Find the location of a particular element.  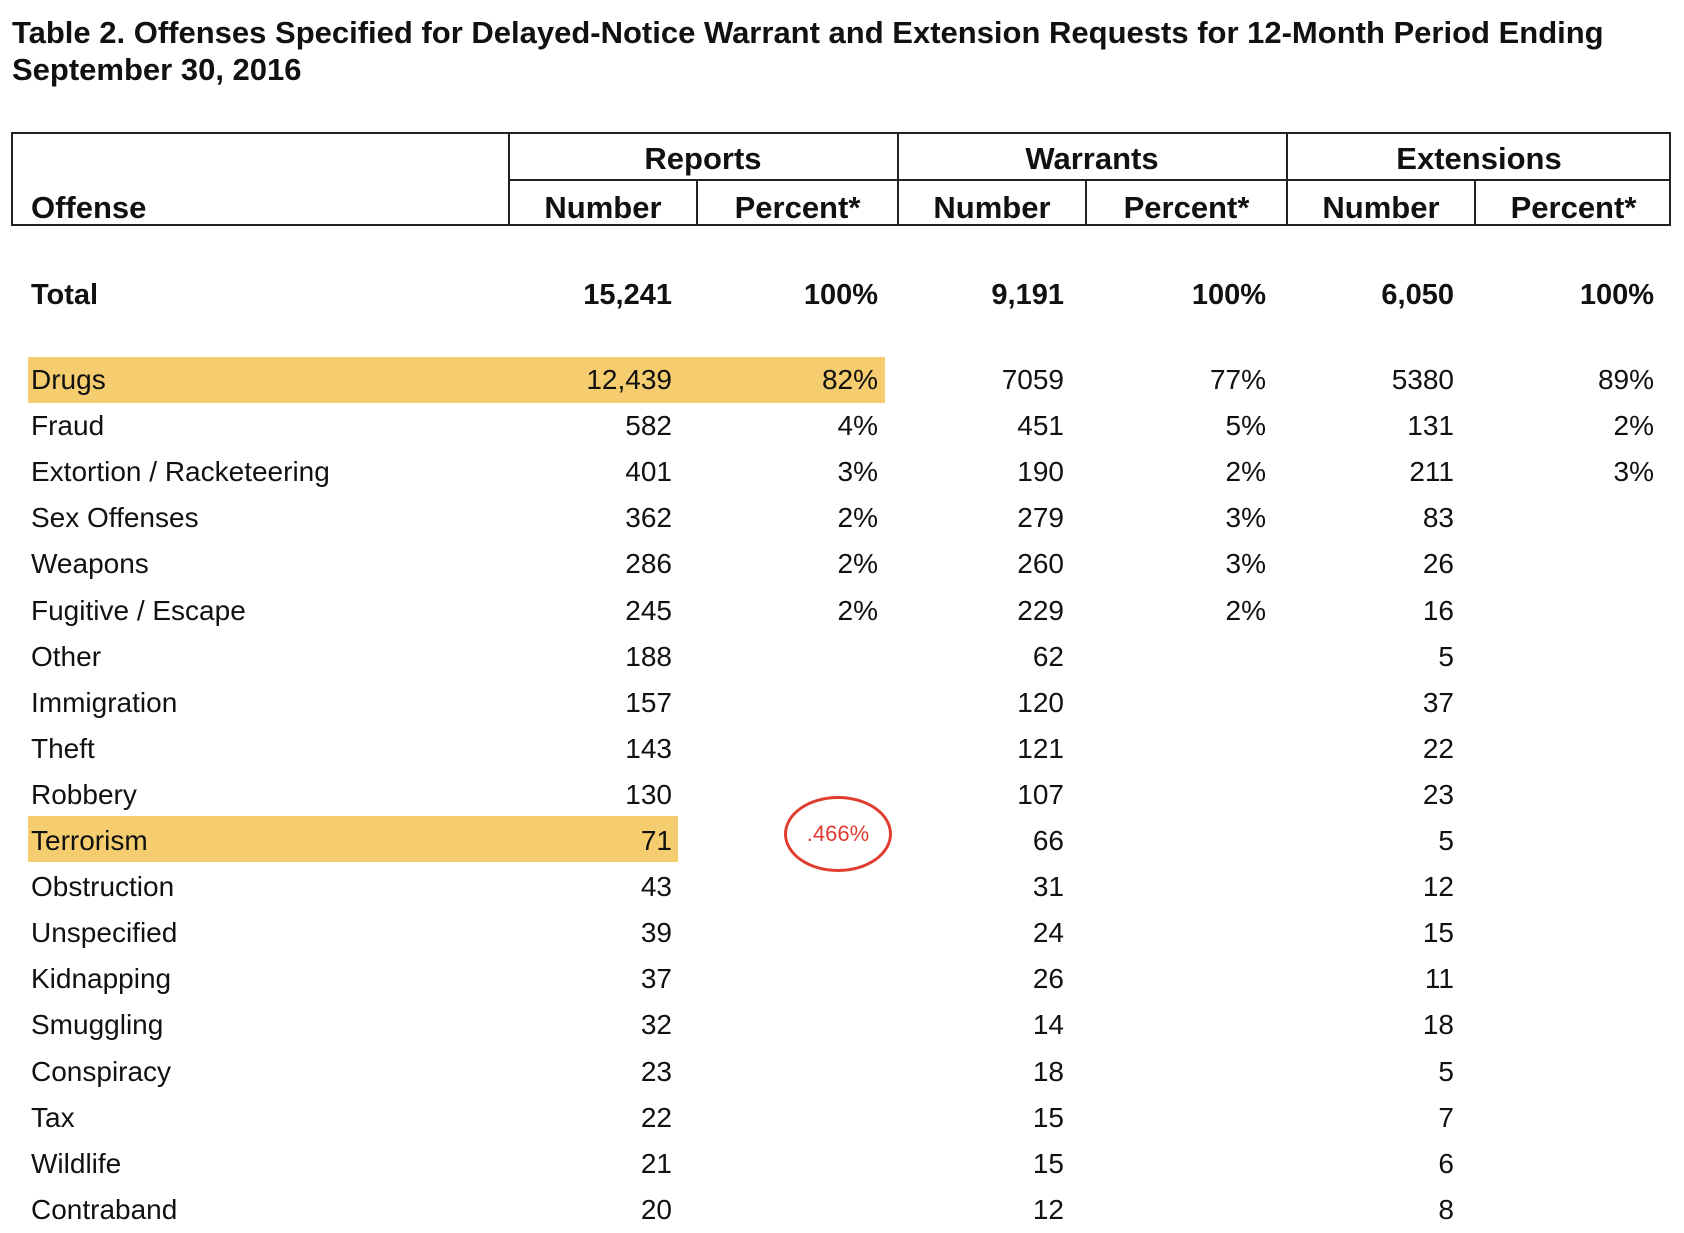

offense-label: Terrorism is located at coordinates (89, 840).